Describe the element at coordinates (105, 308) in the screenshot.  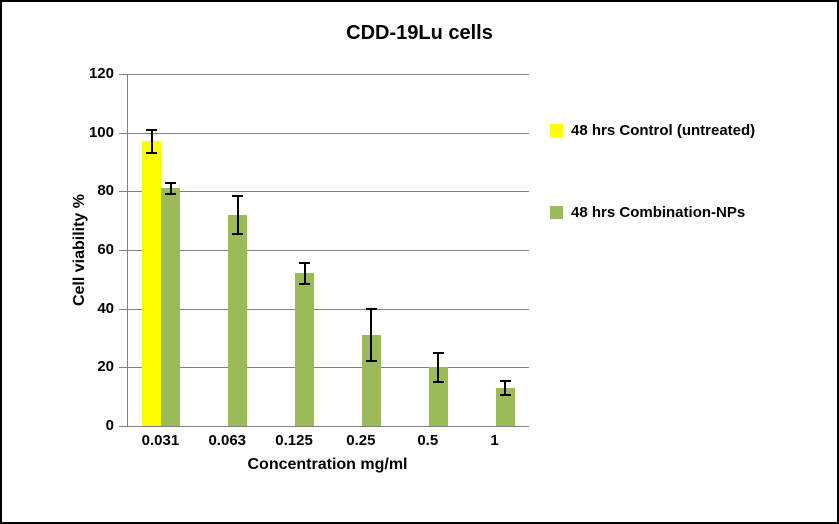
I see `y-tick-label: 40` at that location.